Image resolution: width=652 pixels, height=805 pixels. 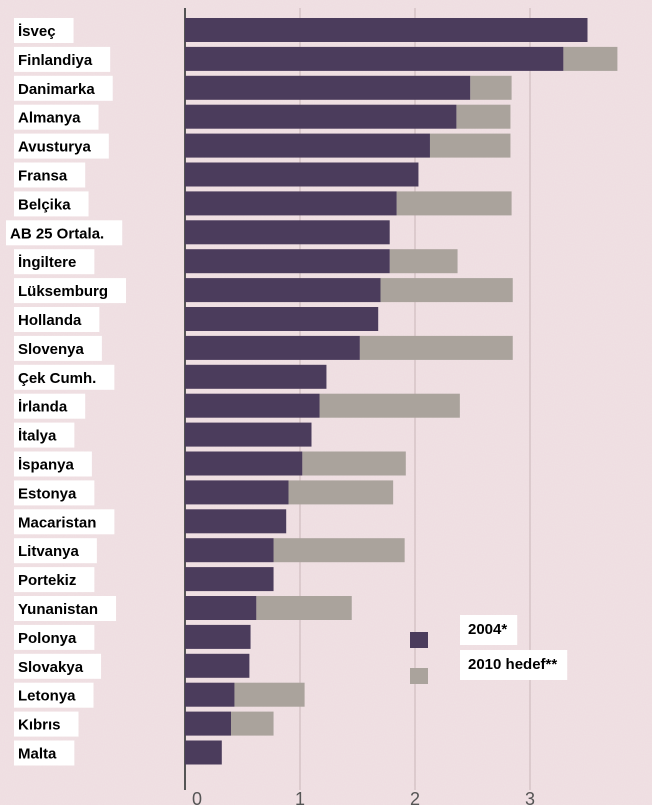 What do you see at coordinates (37, 753) in the screenshot?
I see `y-tick-label: Malta` at bounding box center [37, 753].